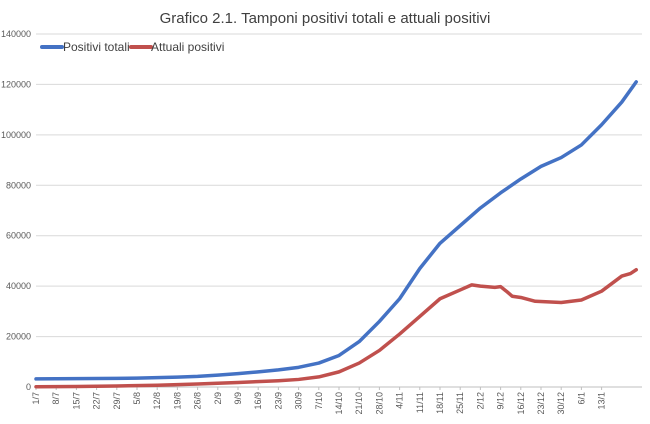  Describe the element at coordinates (420, 402) in the screenshot. I see `x-tick-label: 11/11` at that location.